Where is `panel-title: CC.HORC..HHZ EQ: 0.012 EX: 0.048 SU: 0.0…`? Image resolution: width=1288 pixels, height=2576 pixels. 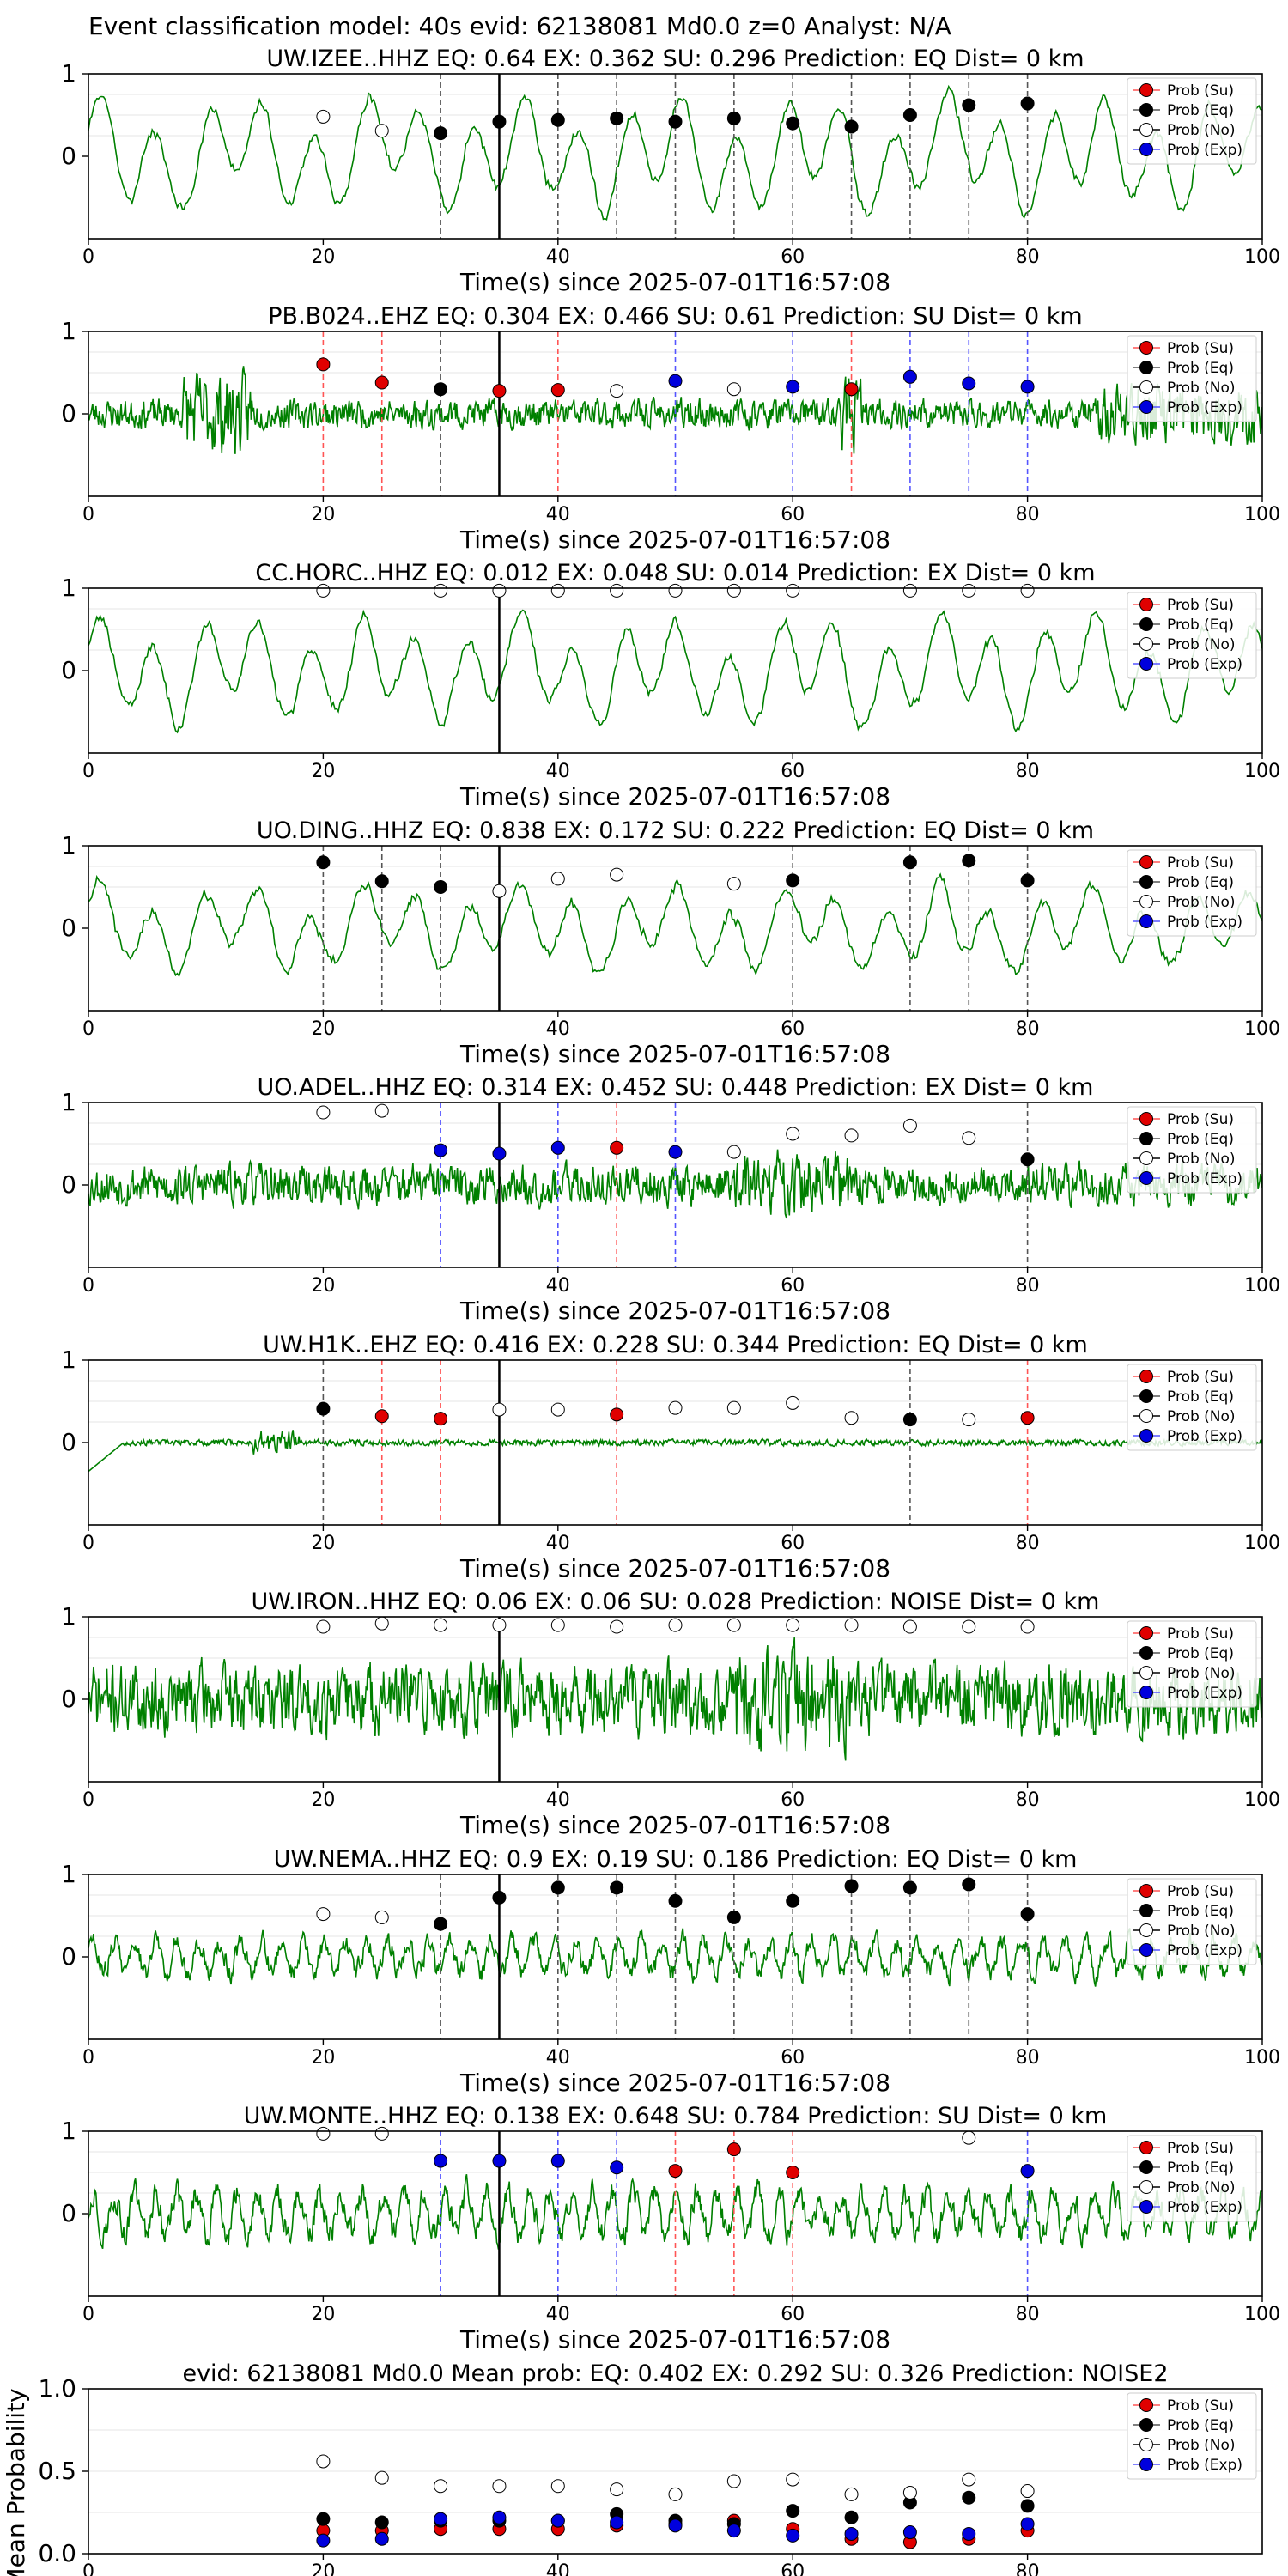 panel-title: CC.HORC..HHZ EQ: 0.012 EX: 0.048 SU: 0.0… is located at coordinates (675, 573).